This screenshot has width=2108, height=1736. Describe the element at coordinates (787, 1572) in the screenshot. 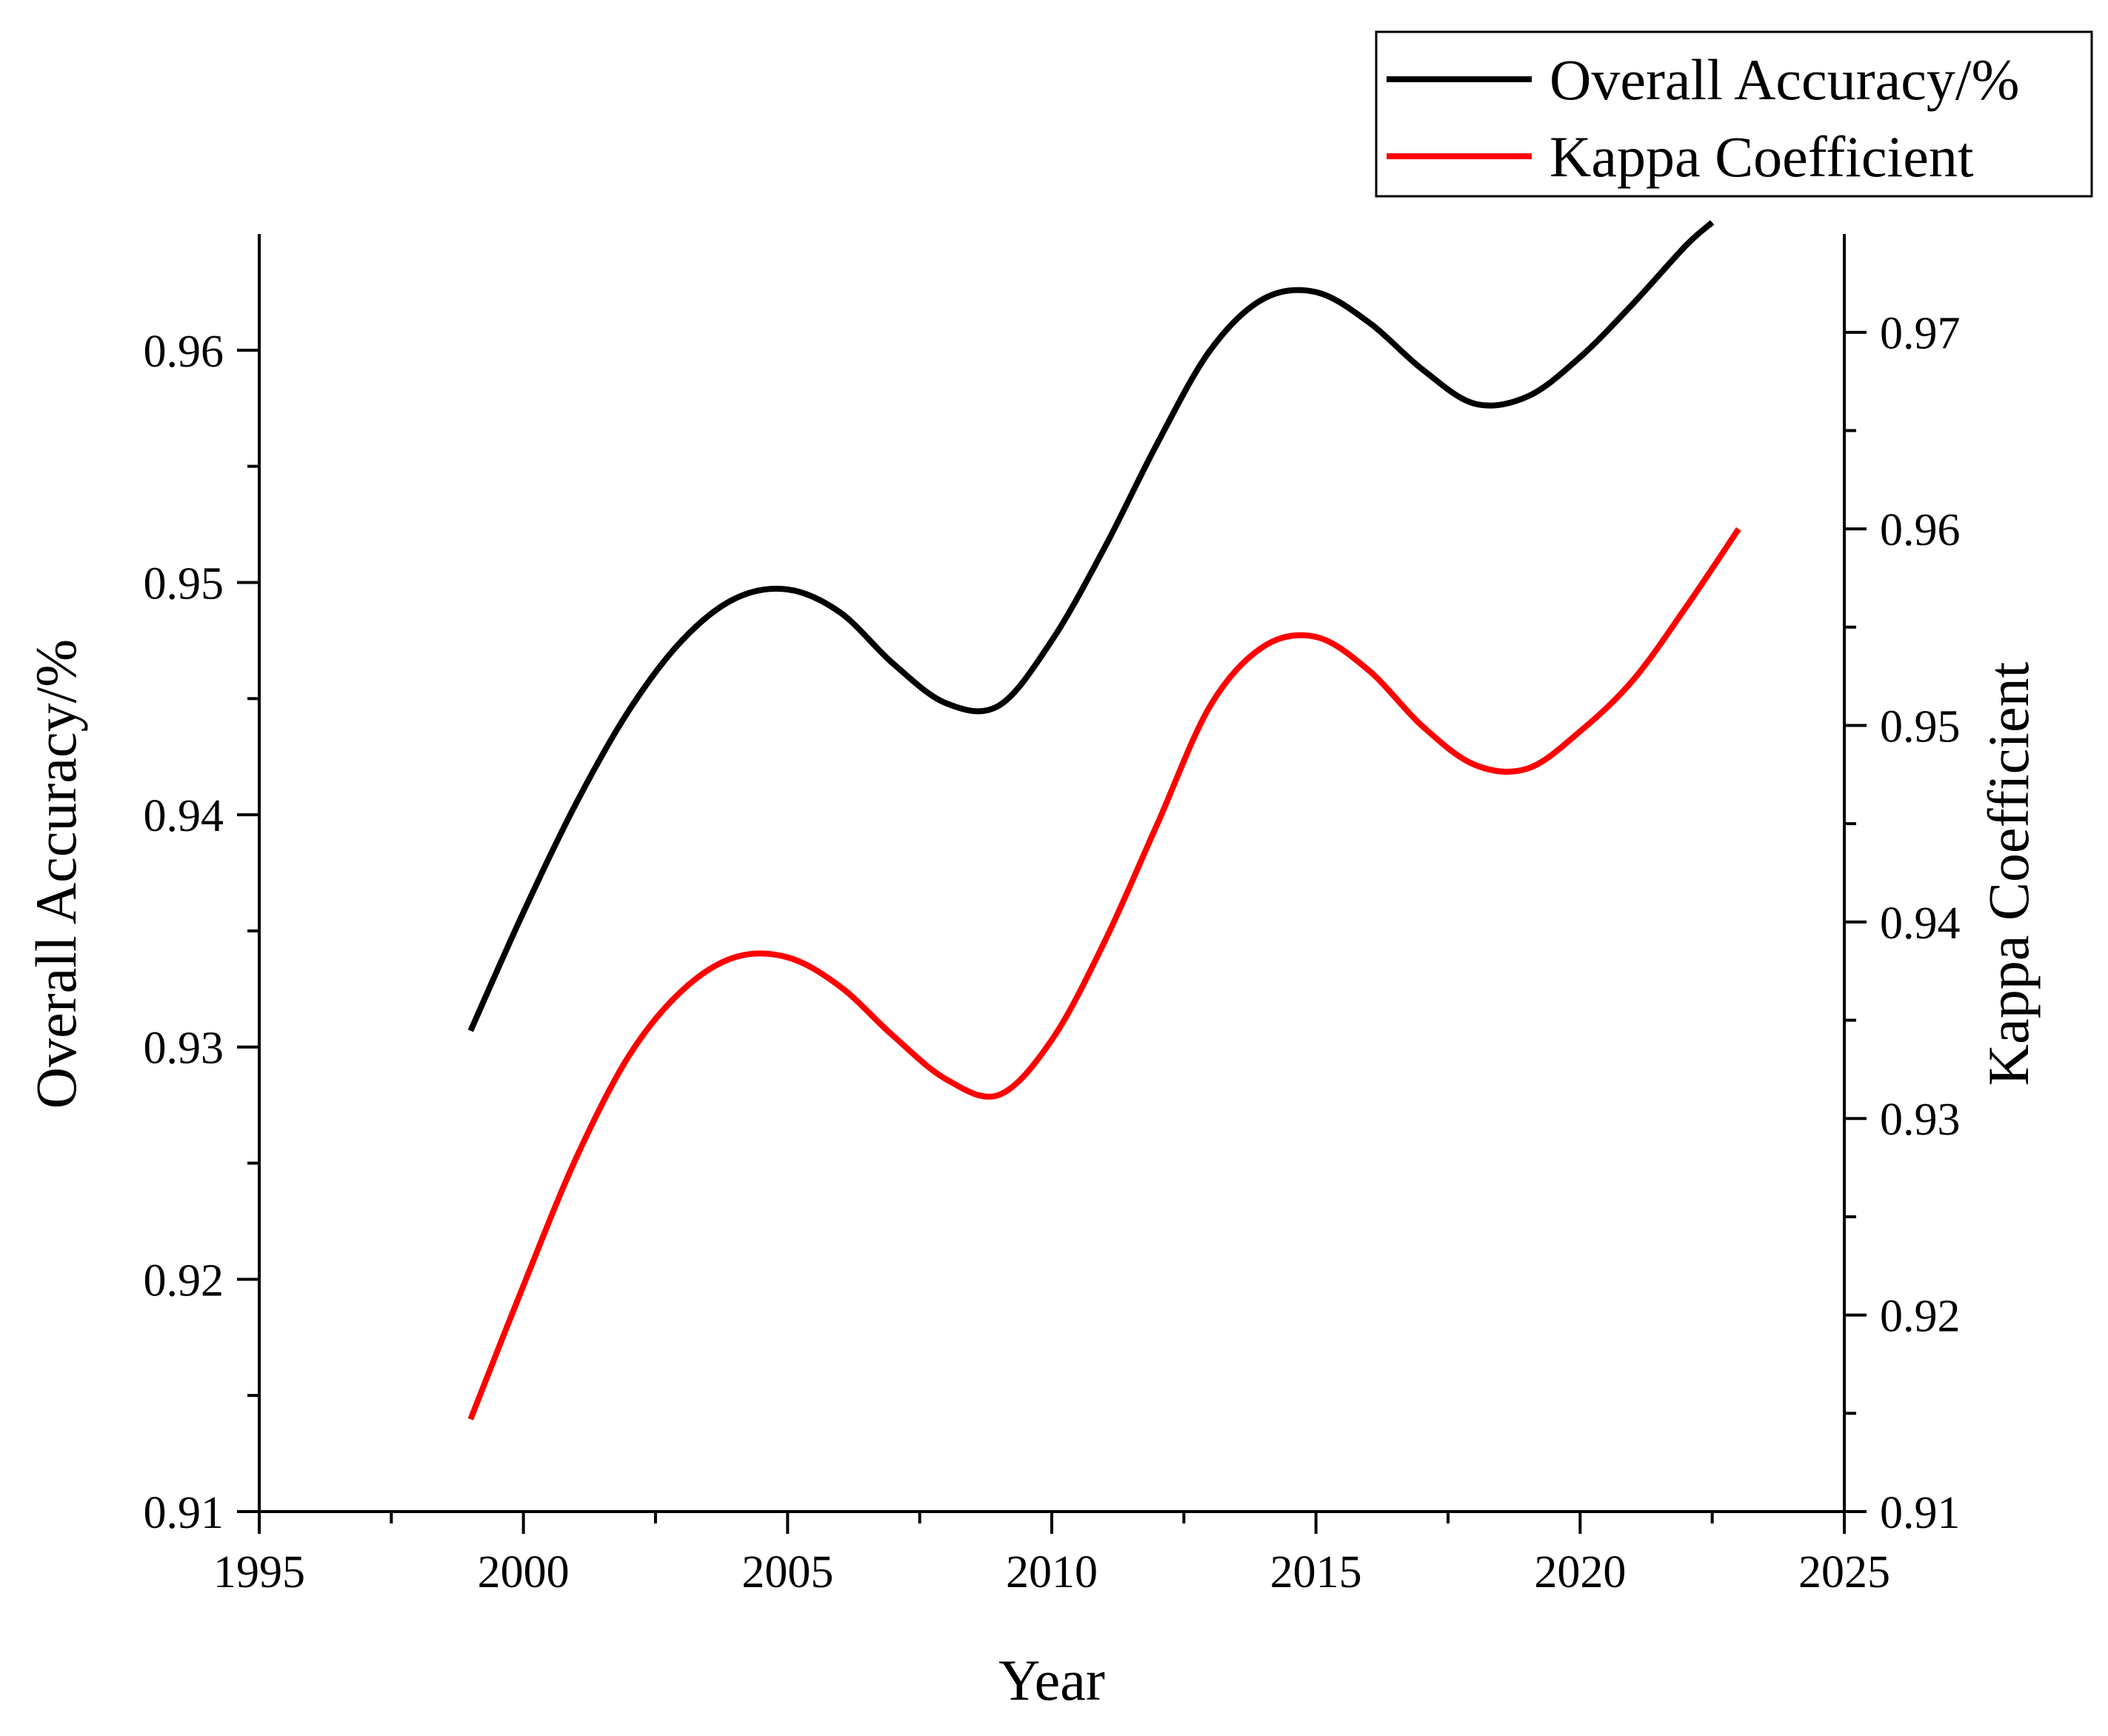

I see `x-tick-label: 2005` at that location.